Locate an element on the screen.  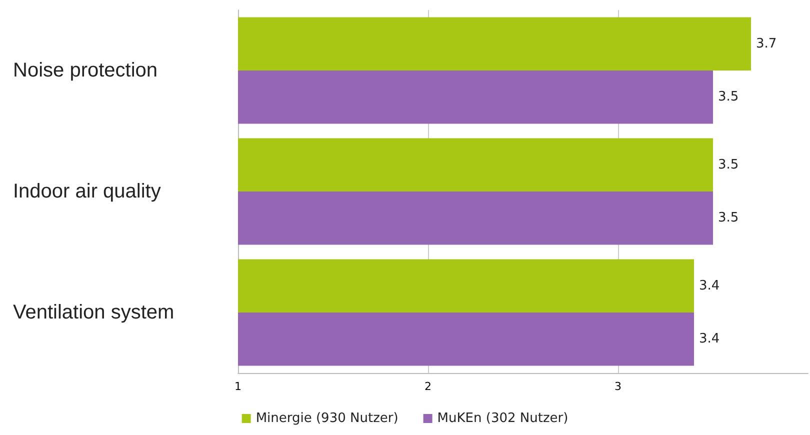
y-tick-label: Indoor air quality is located at coordinates (87, 191).